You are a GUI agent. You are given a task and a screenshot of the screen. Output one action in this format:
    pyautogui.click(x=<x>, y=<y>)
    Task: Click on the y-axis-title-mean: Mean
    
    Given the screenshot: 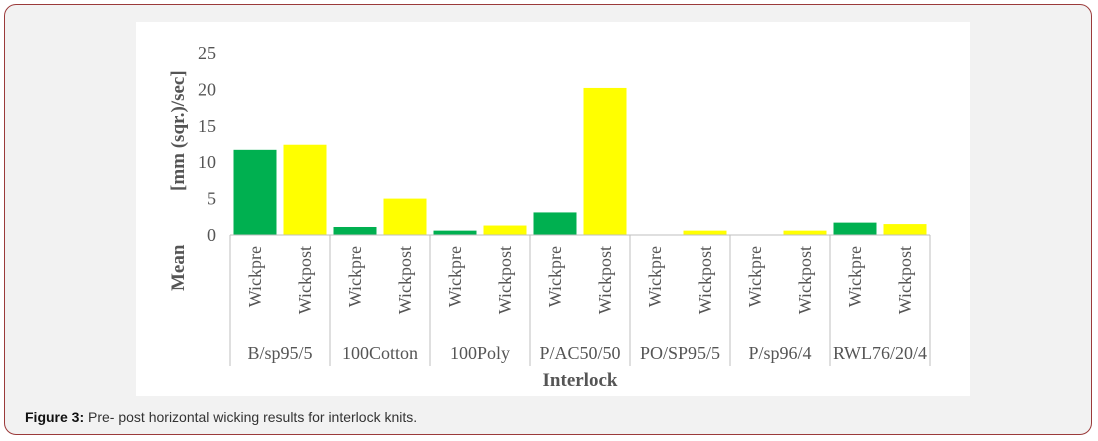 What is the action you would take?
    pyautogui.click(x=178, y=267)
    